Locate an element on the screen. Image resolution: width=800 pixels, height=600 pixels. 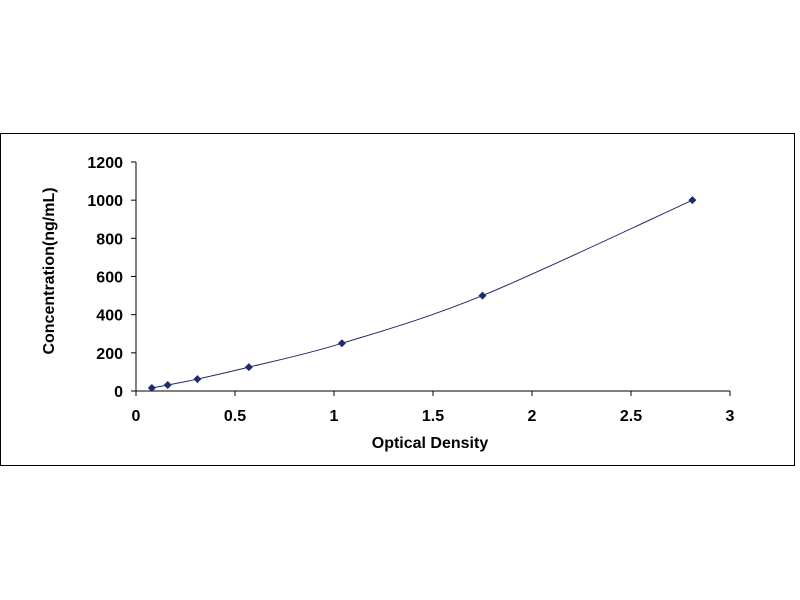
y-tick-label: 400 is located at coordinates (109, 316).